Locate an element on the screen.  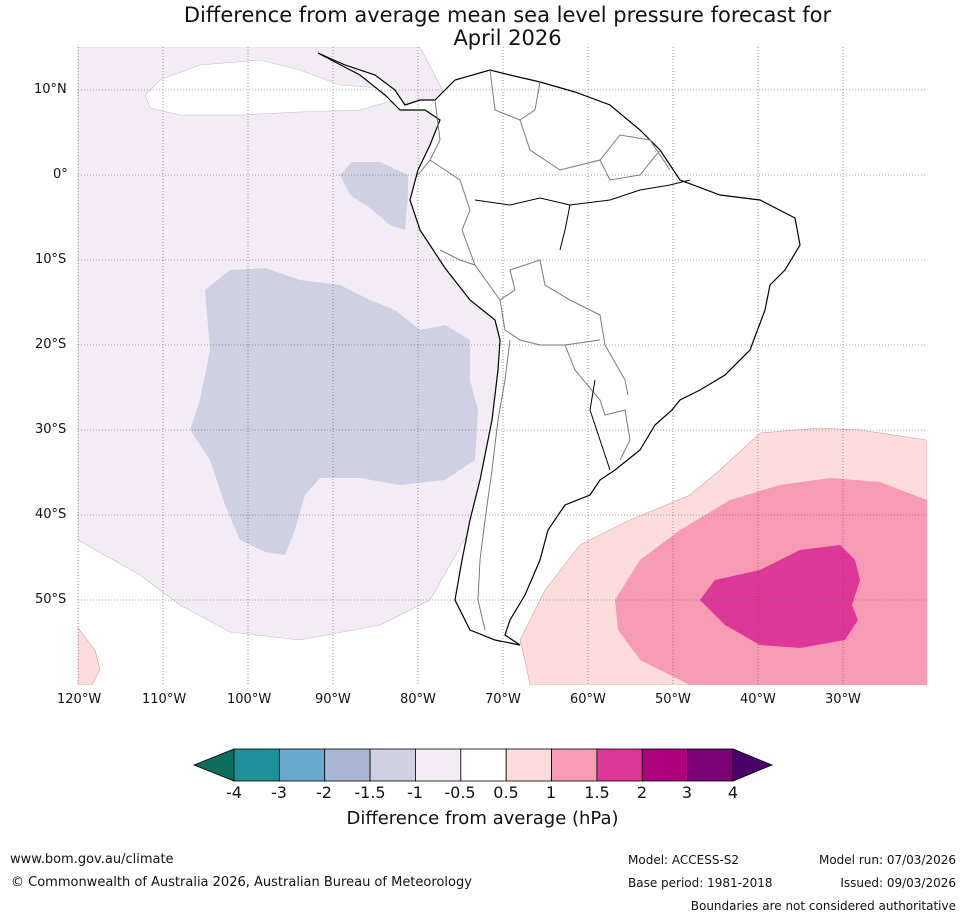
lon-label-40w: 40°W is located at coordinates (758, 699).